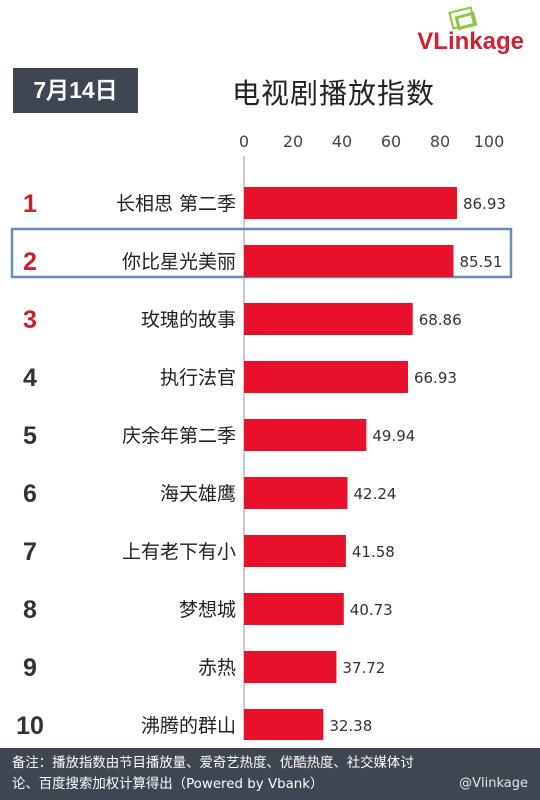  Describe the element at coordinates (440, 141) in the screenshot. I see `x-tick-label: 80` at that location.